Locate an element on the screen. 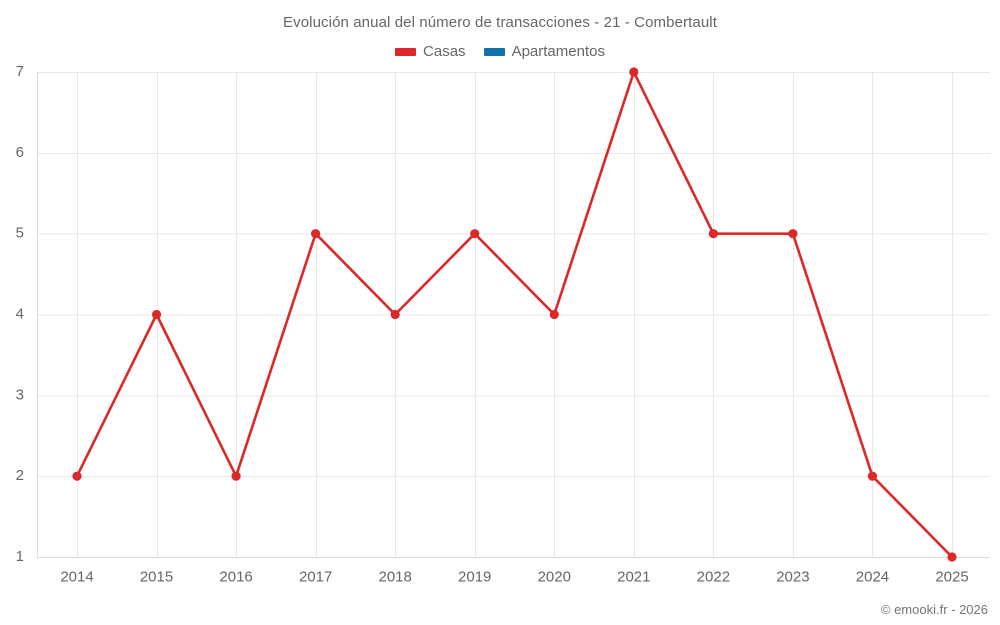  x-axis-tick-label: 2014 is located at coordinates (76, 576).